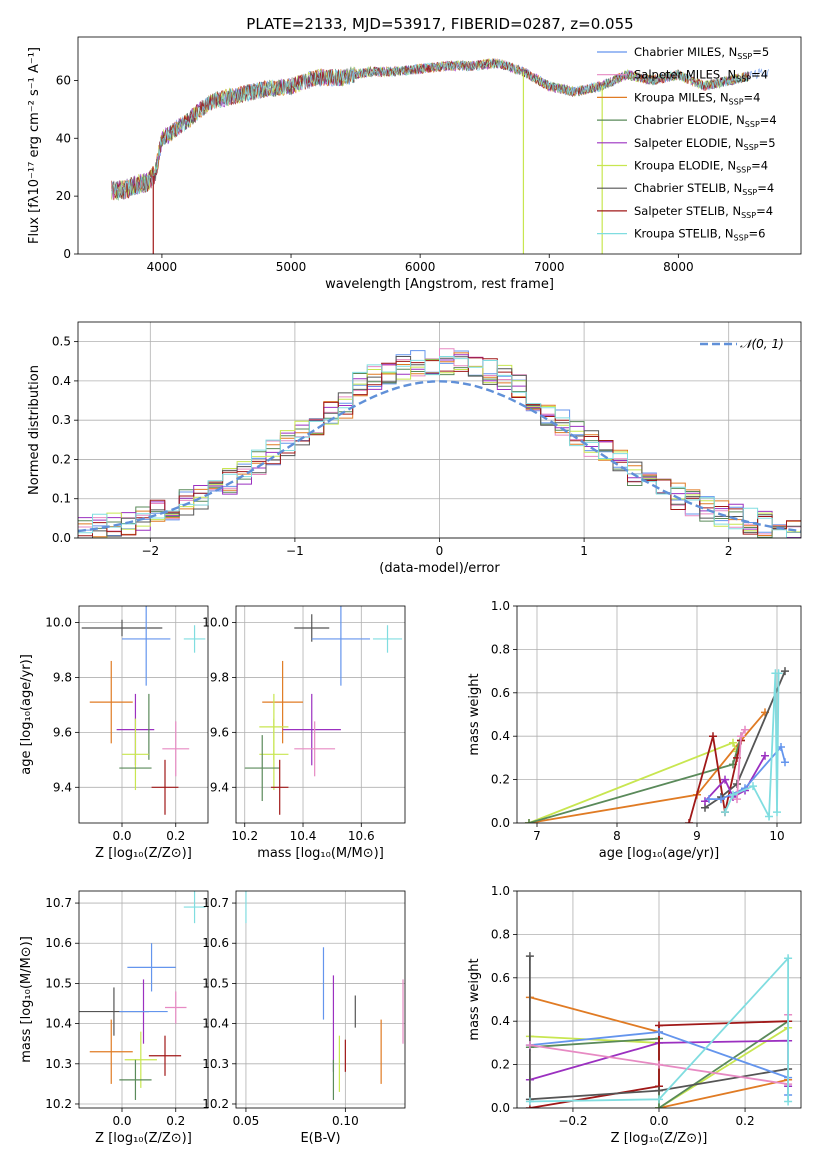 The image size is (819, 1170). Describe the element at coordinates (58, 903) in the screenshot. I see `y-tick-label: 10.7` at that location.